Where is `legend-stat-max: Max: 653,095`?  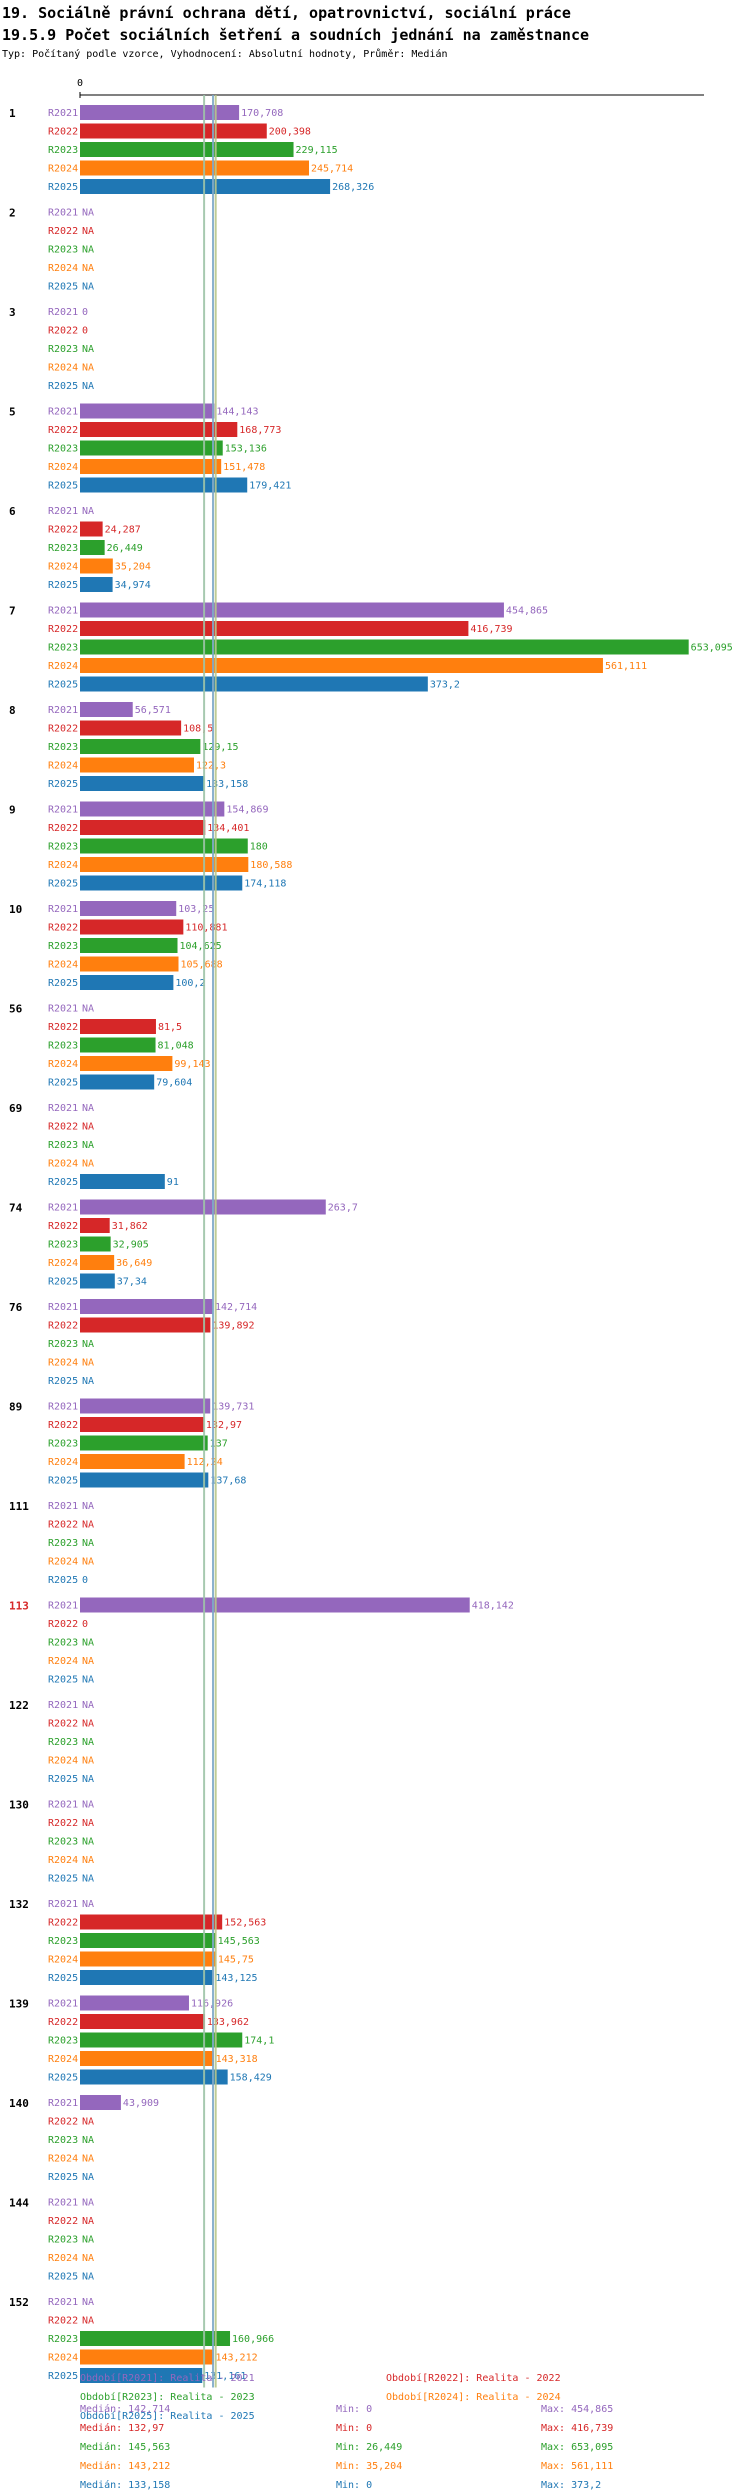
legend-stat-max: Max: 653,095 is located at coordinates (577, 2447).